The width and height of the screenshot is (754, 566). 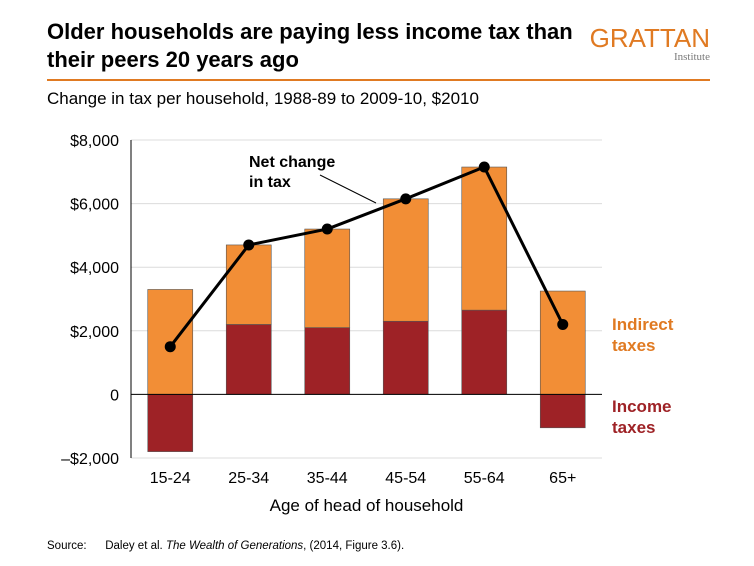 I want to click on legend-indirect-taxes: Indirect taxes, so click(x=643, y=335).